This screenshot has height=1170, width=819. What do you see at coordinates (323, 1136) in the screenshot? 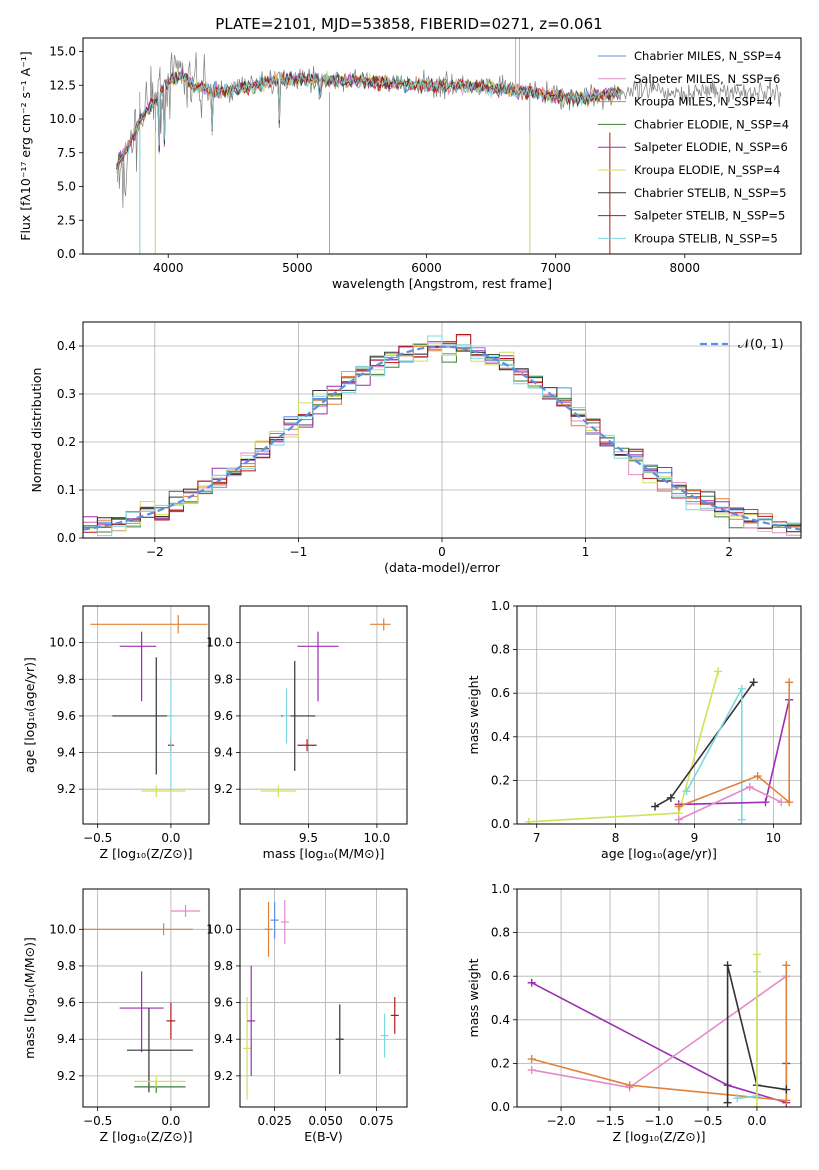
I see `x-axis-label: E(B-V)` at bounding box center [323, 1136].